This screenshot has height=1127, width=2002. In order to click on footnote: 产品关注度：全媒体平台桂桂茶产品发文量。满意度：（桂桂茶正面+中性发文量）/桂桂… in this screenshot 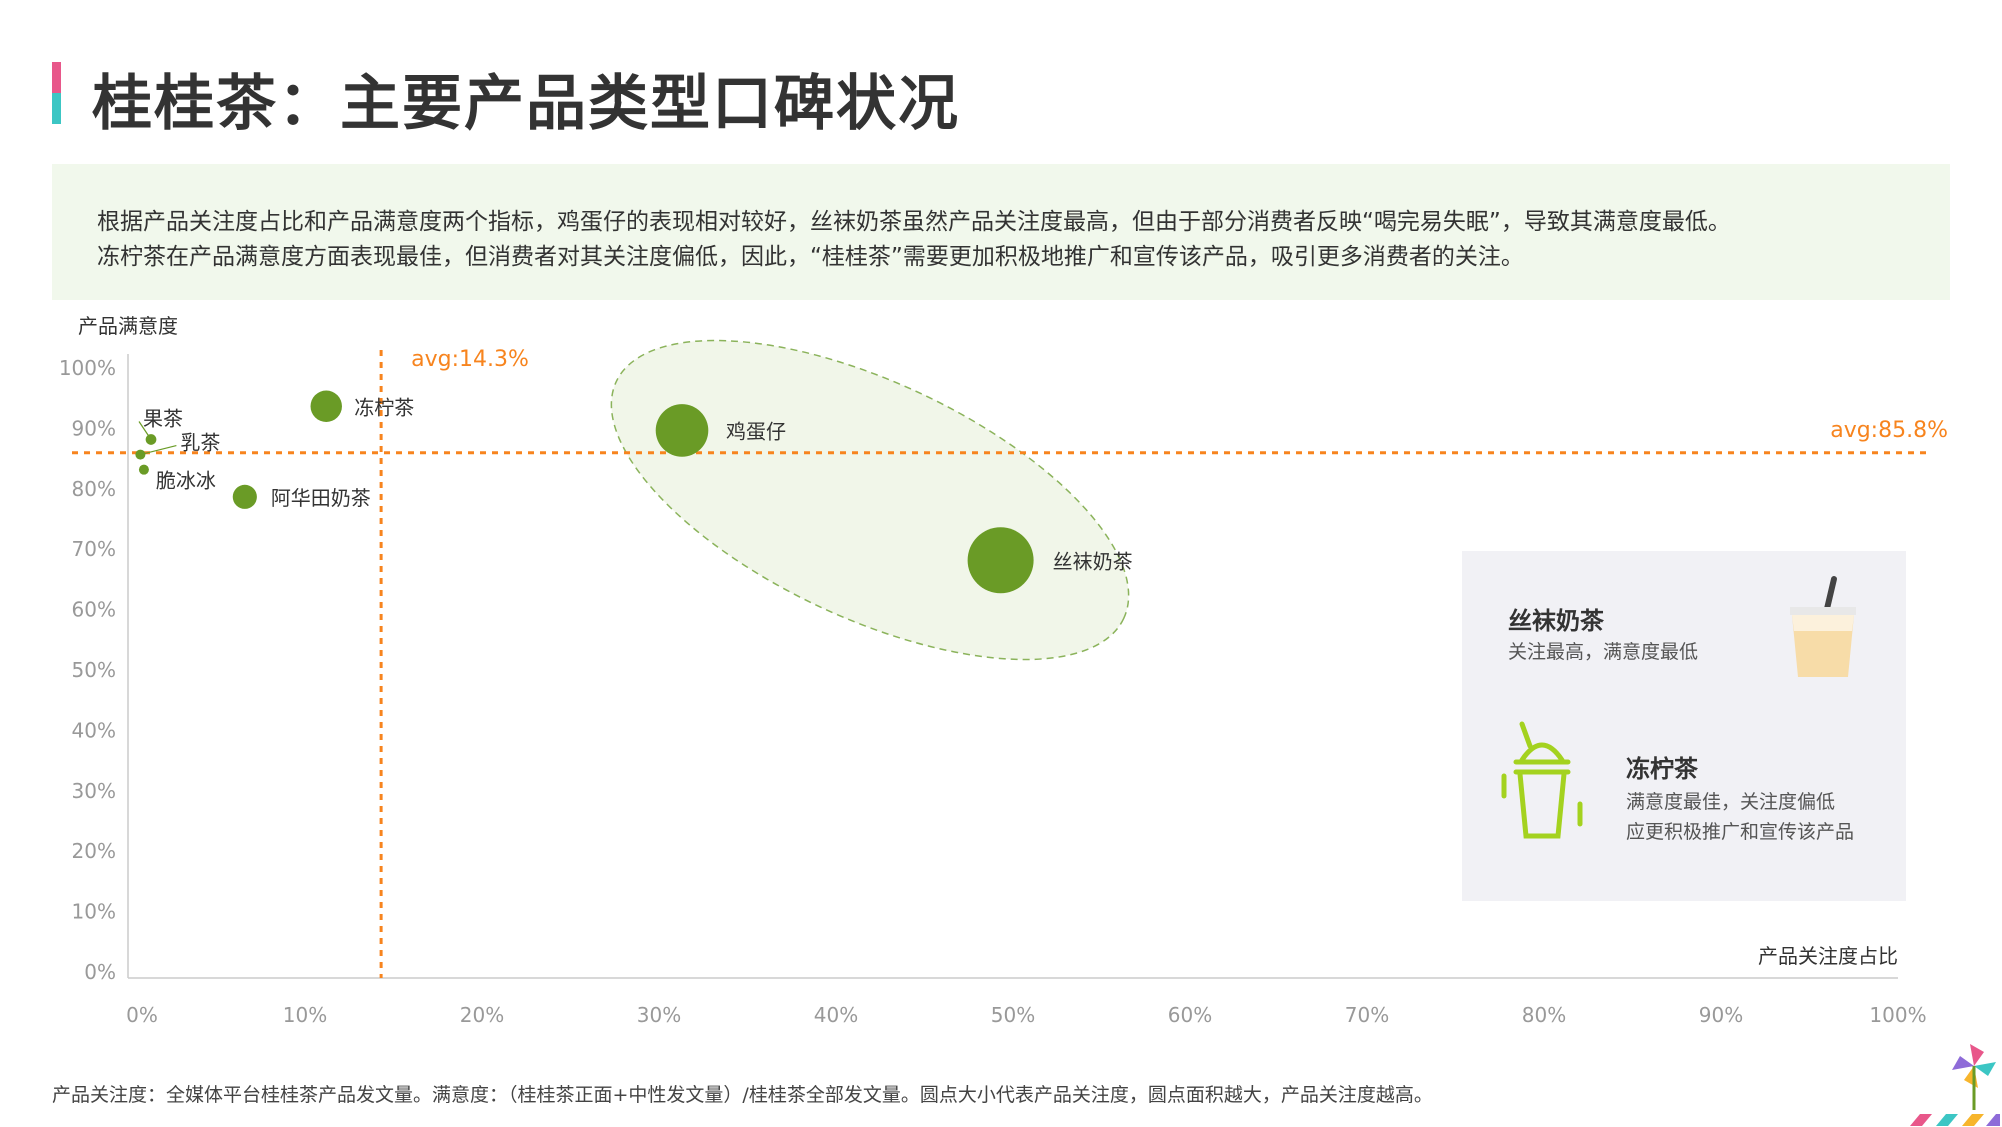, I will do `click(742, 1095)`.